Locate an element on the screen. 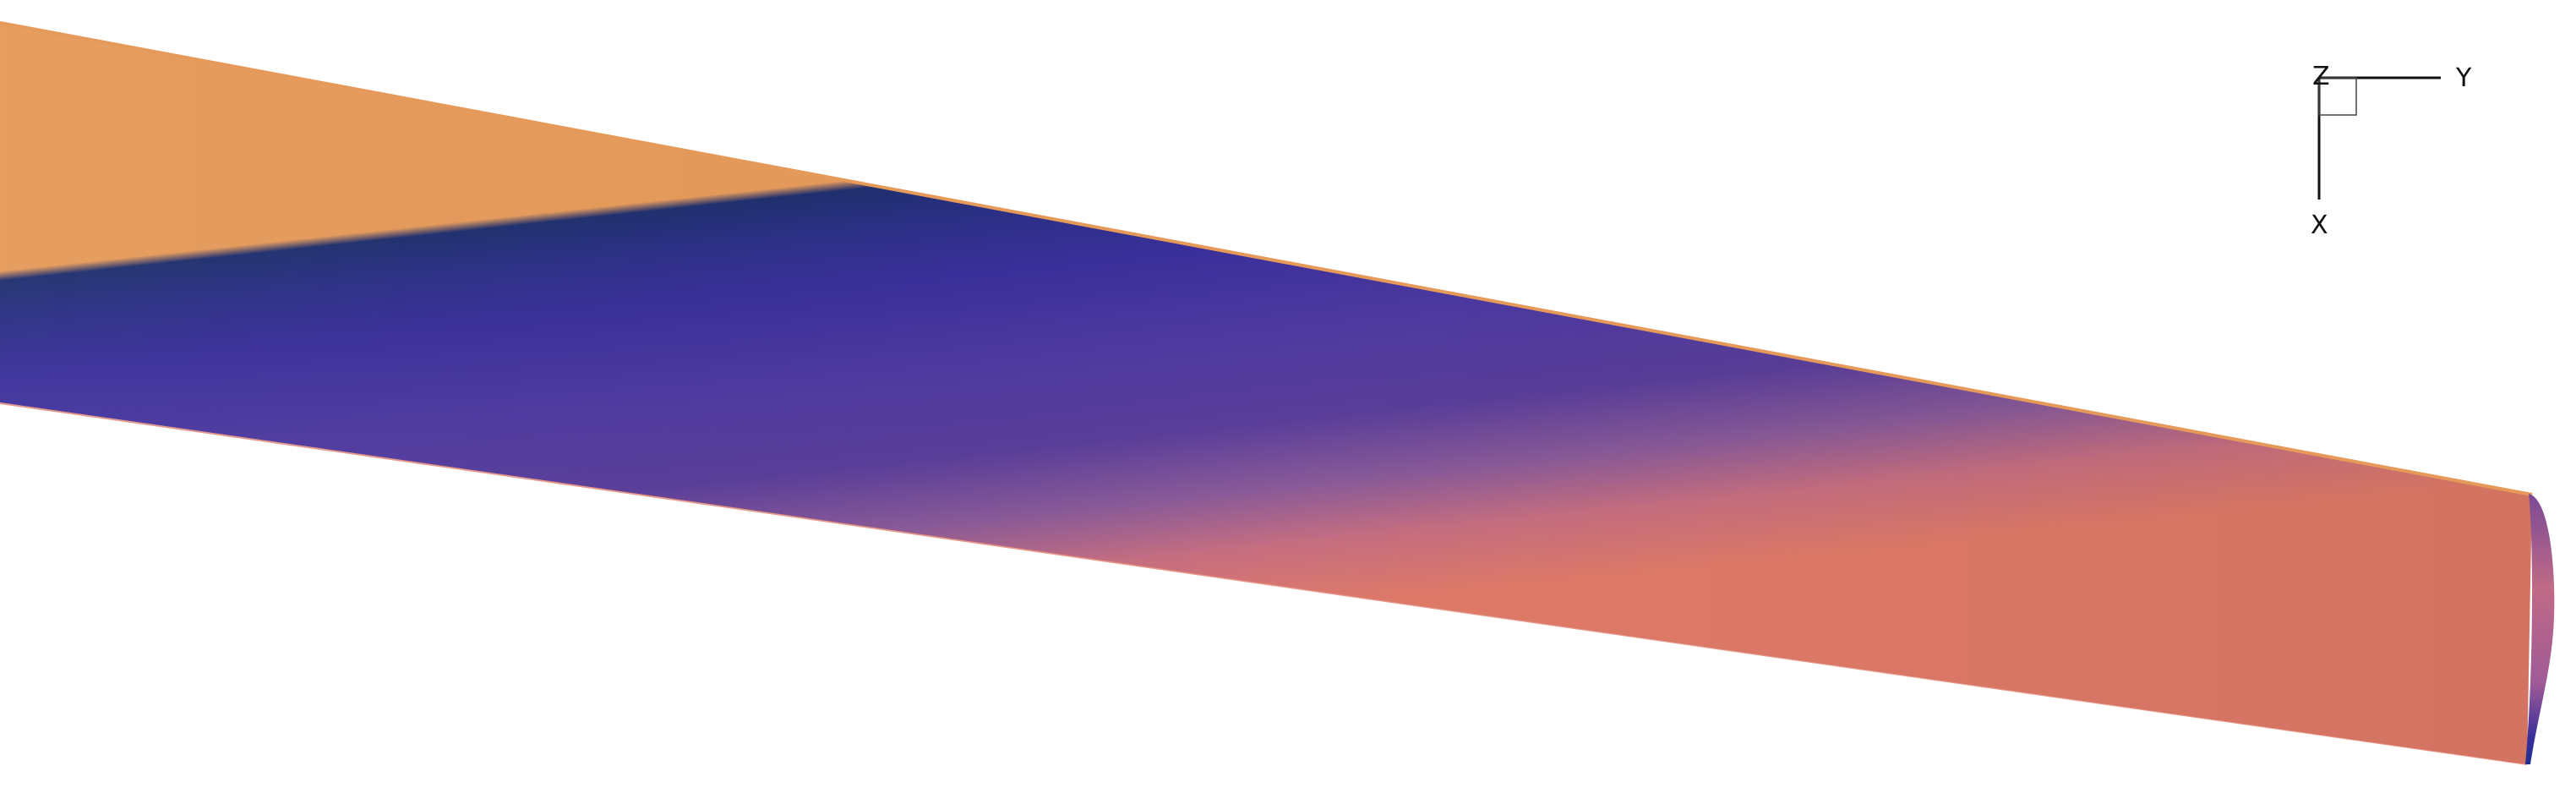  z-axis-label: Z is located at coordinates (2321, 77).